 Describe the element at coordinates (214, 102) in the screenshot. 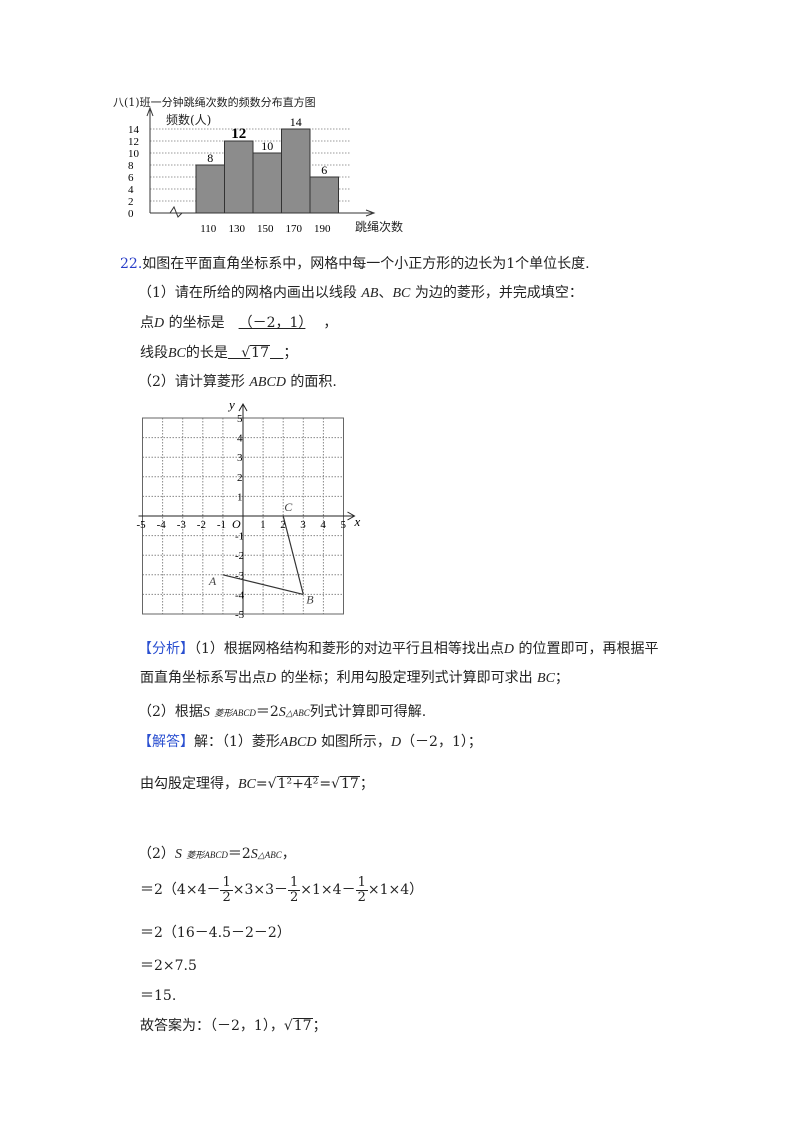

I see `histogram-title: 八(1)班一分钟跳绳次数的频数分布直方图` at that location.